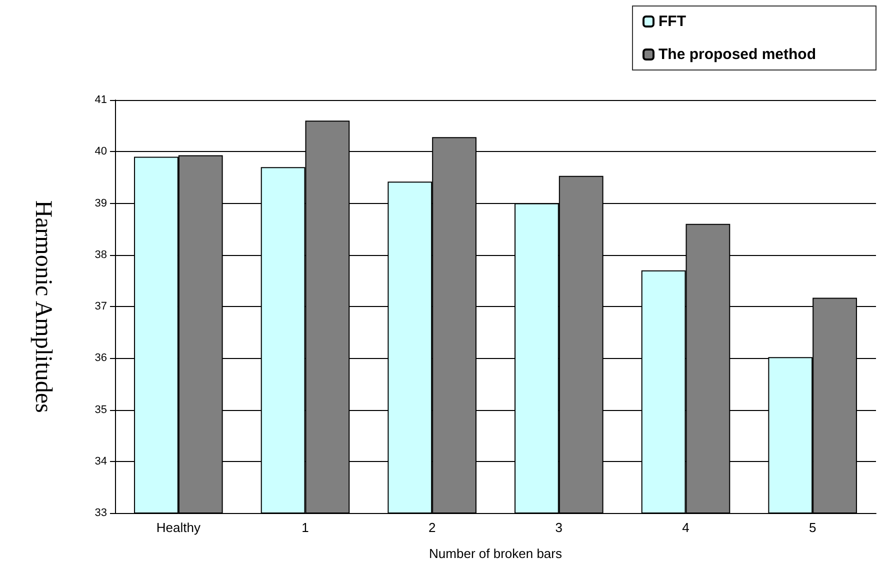  I want to click on y-tick-label: 40, so click(100, 152).